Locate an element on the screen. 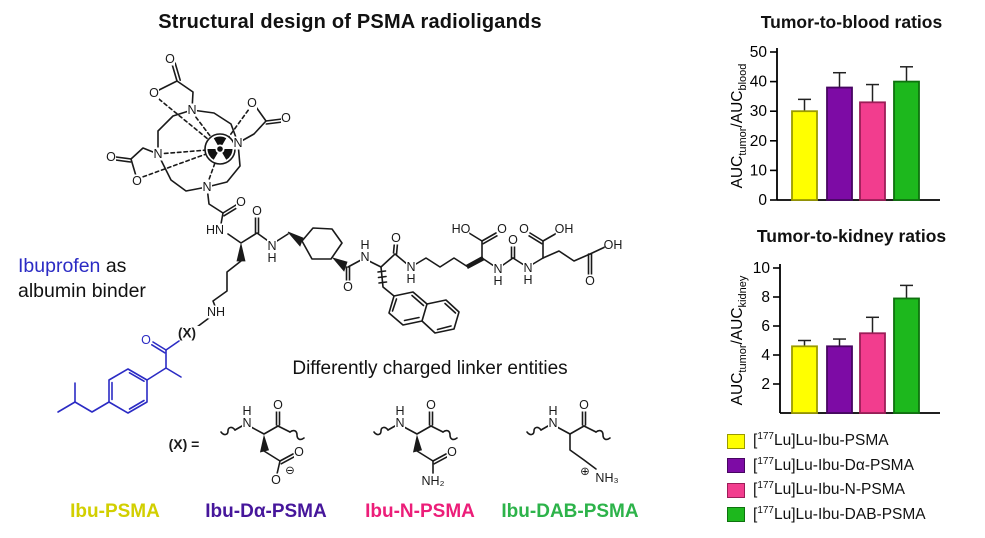  atom-label: HN is located at coordinates (215, 230).